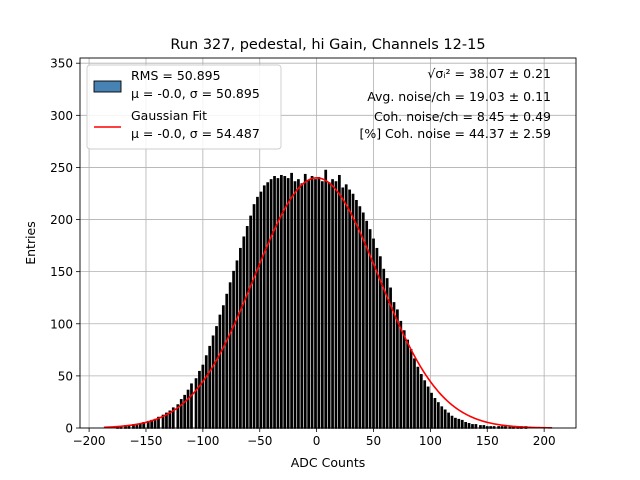 This screenshot has height=480, width=640. Describe the element at coordinates (107, 86) in the screenshot. I see `legend-swatch-histogram` at that location.